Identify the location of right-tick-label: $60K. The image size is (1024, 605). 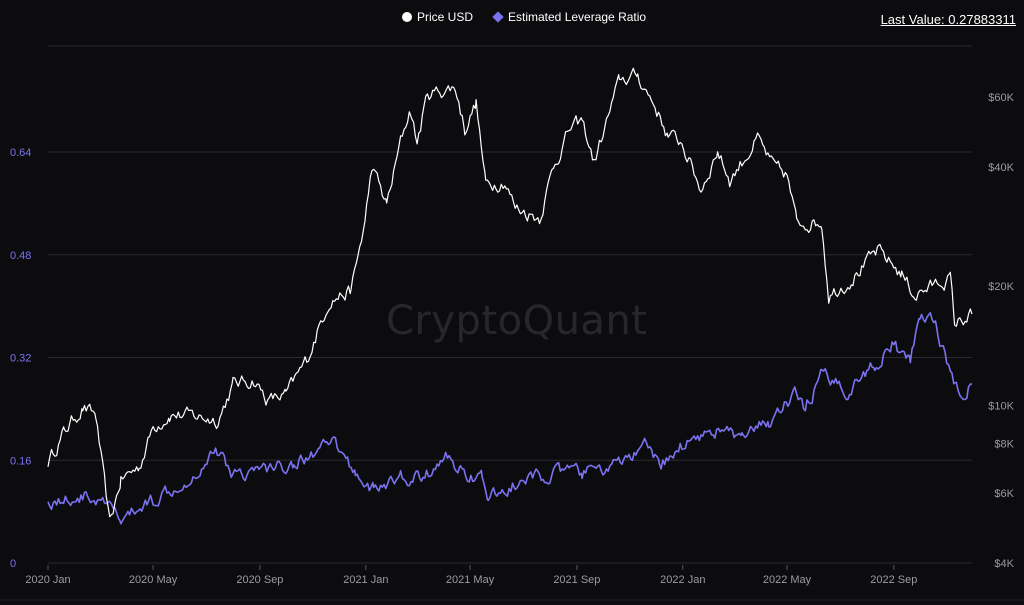
(1001, 98).